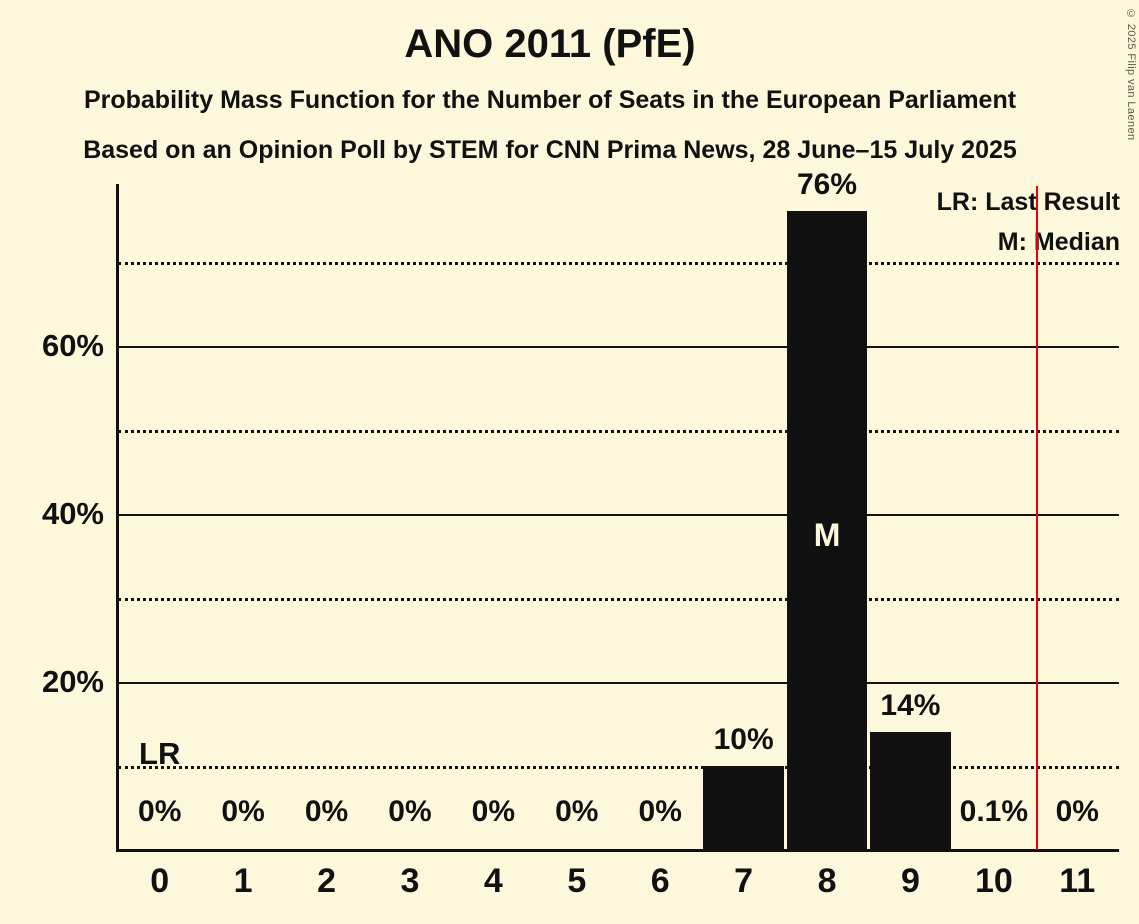 Image resolution: width=1139 pixels, height=924 pixels. Describe the element at coordinates (1028, 202) in the screenshot. I see `legend-item-last-result: LR: Last Result` at that location.